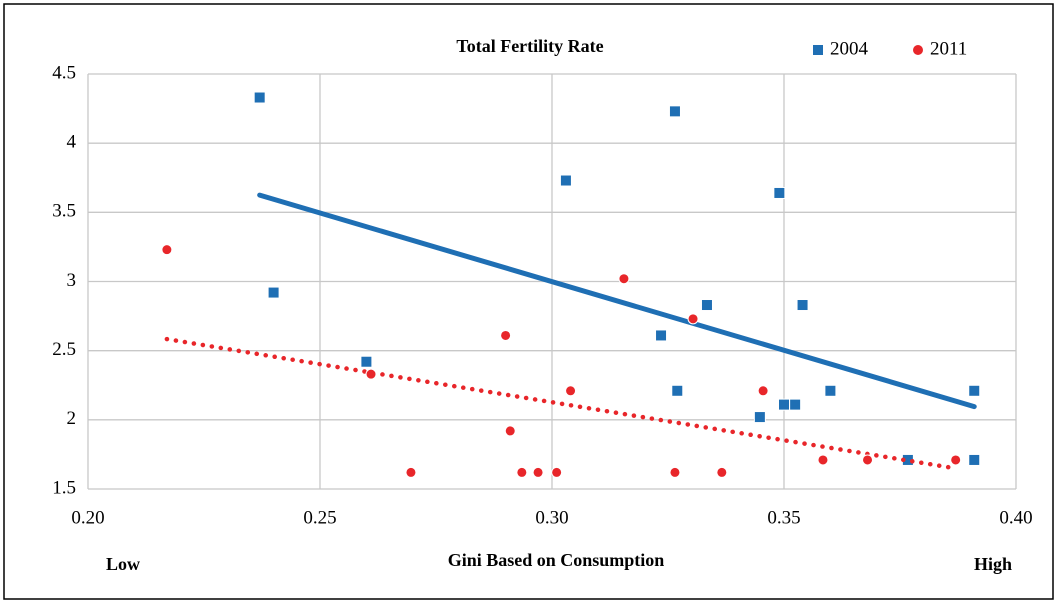  What do you see at coordinates (556, 560) in the screenshot?
I see `x-axis-label: Gini Based on Consumption` at bounding box center [556, 560].